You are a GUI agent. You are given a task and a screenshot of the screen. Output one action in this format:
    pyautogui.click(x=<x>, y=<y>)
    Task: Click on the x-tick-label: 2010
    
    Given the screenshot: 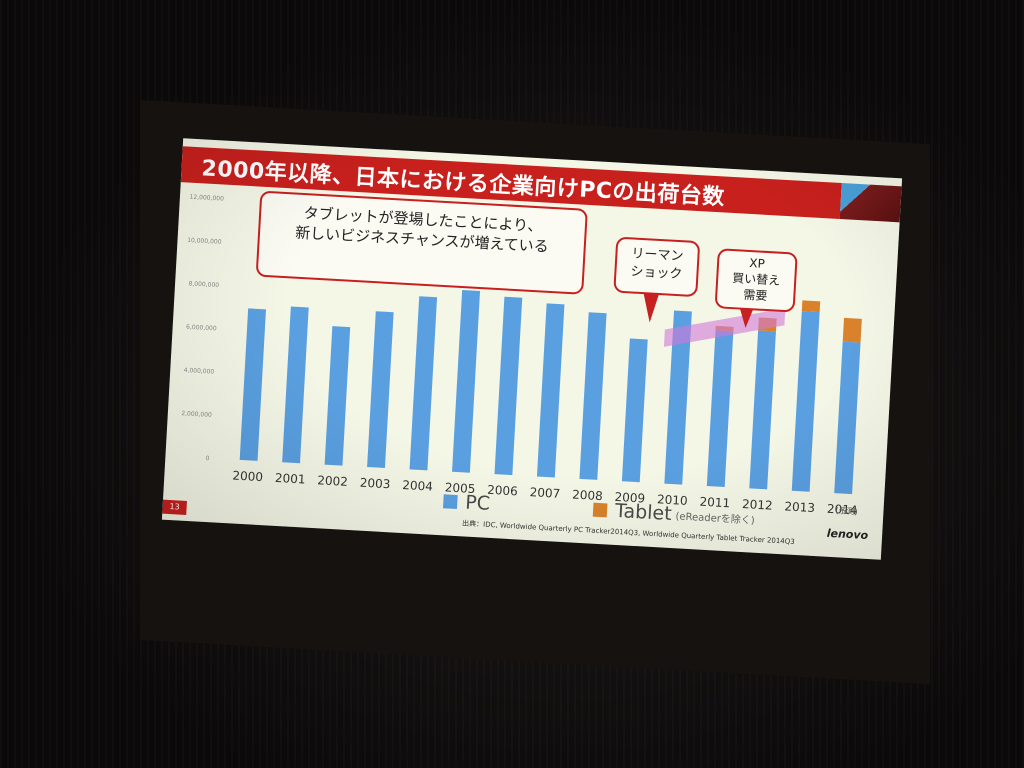 What is the action you would take?
    pyautogui.click(x=672, y=500)
    